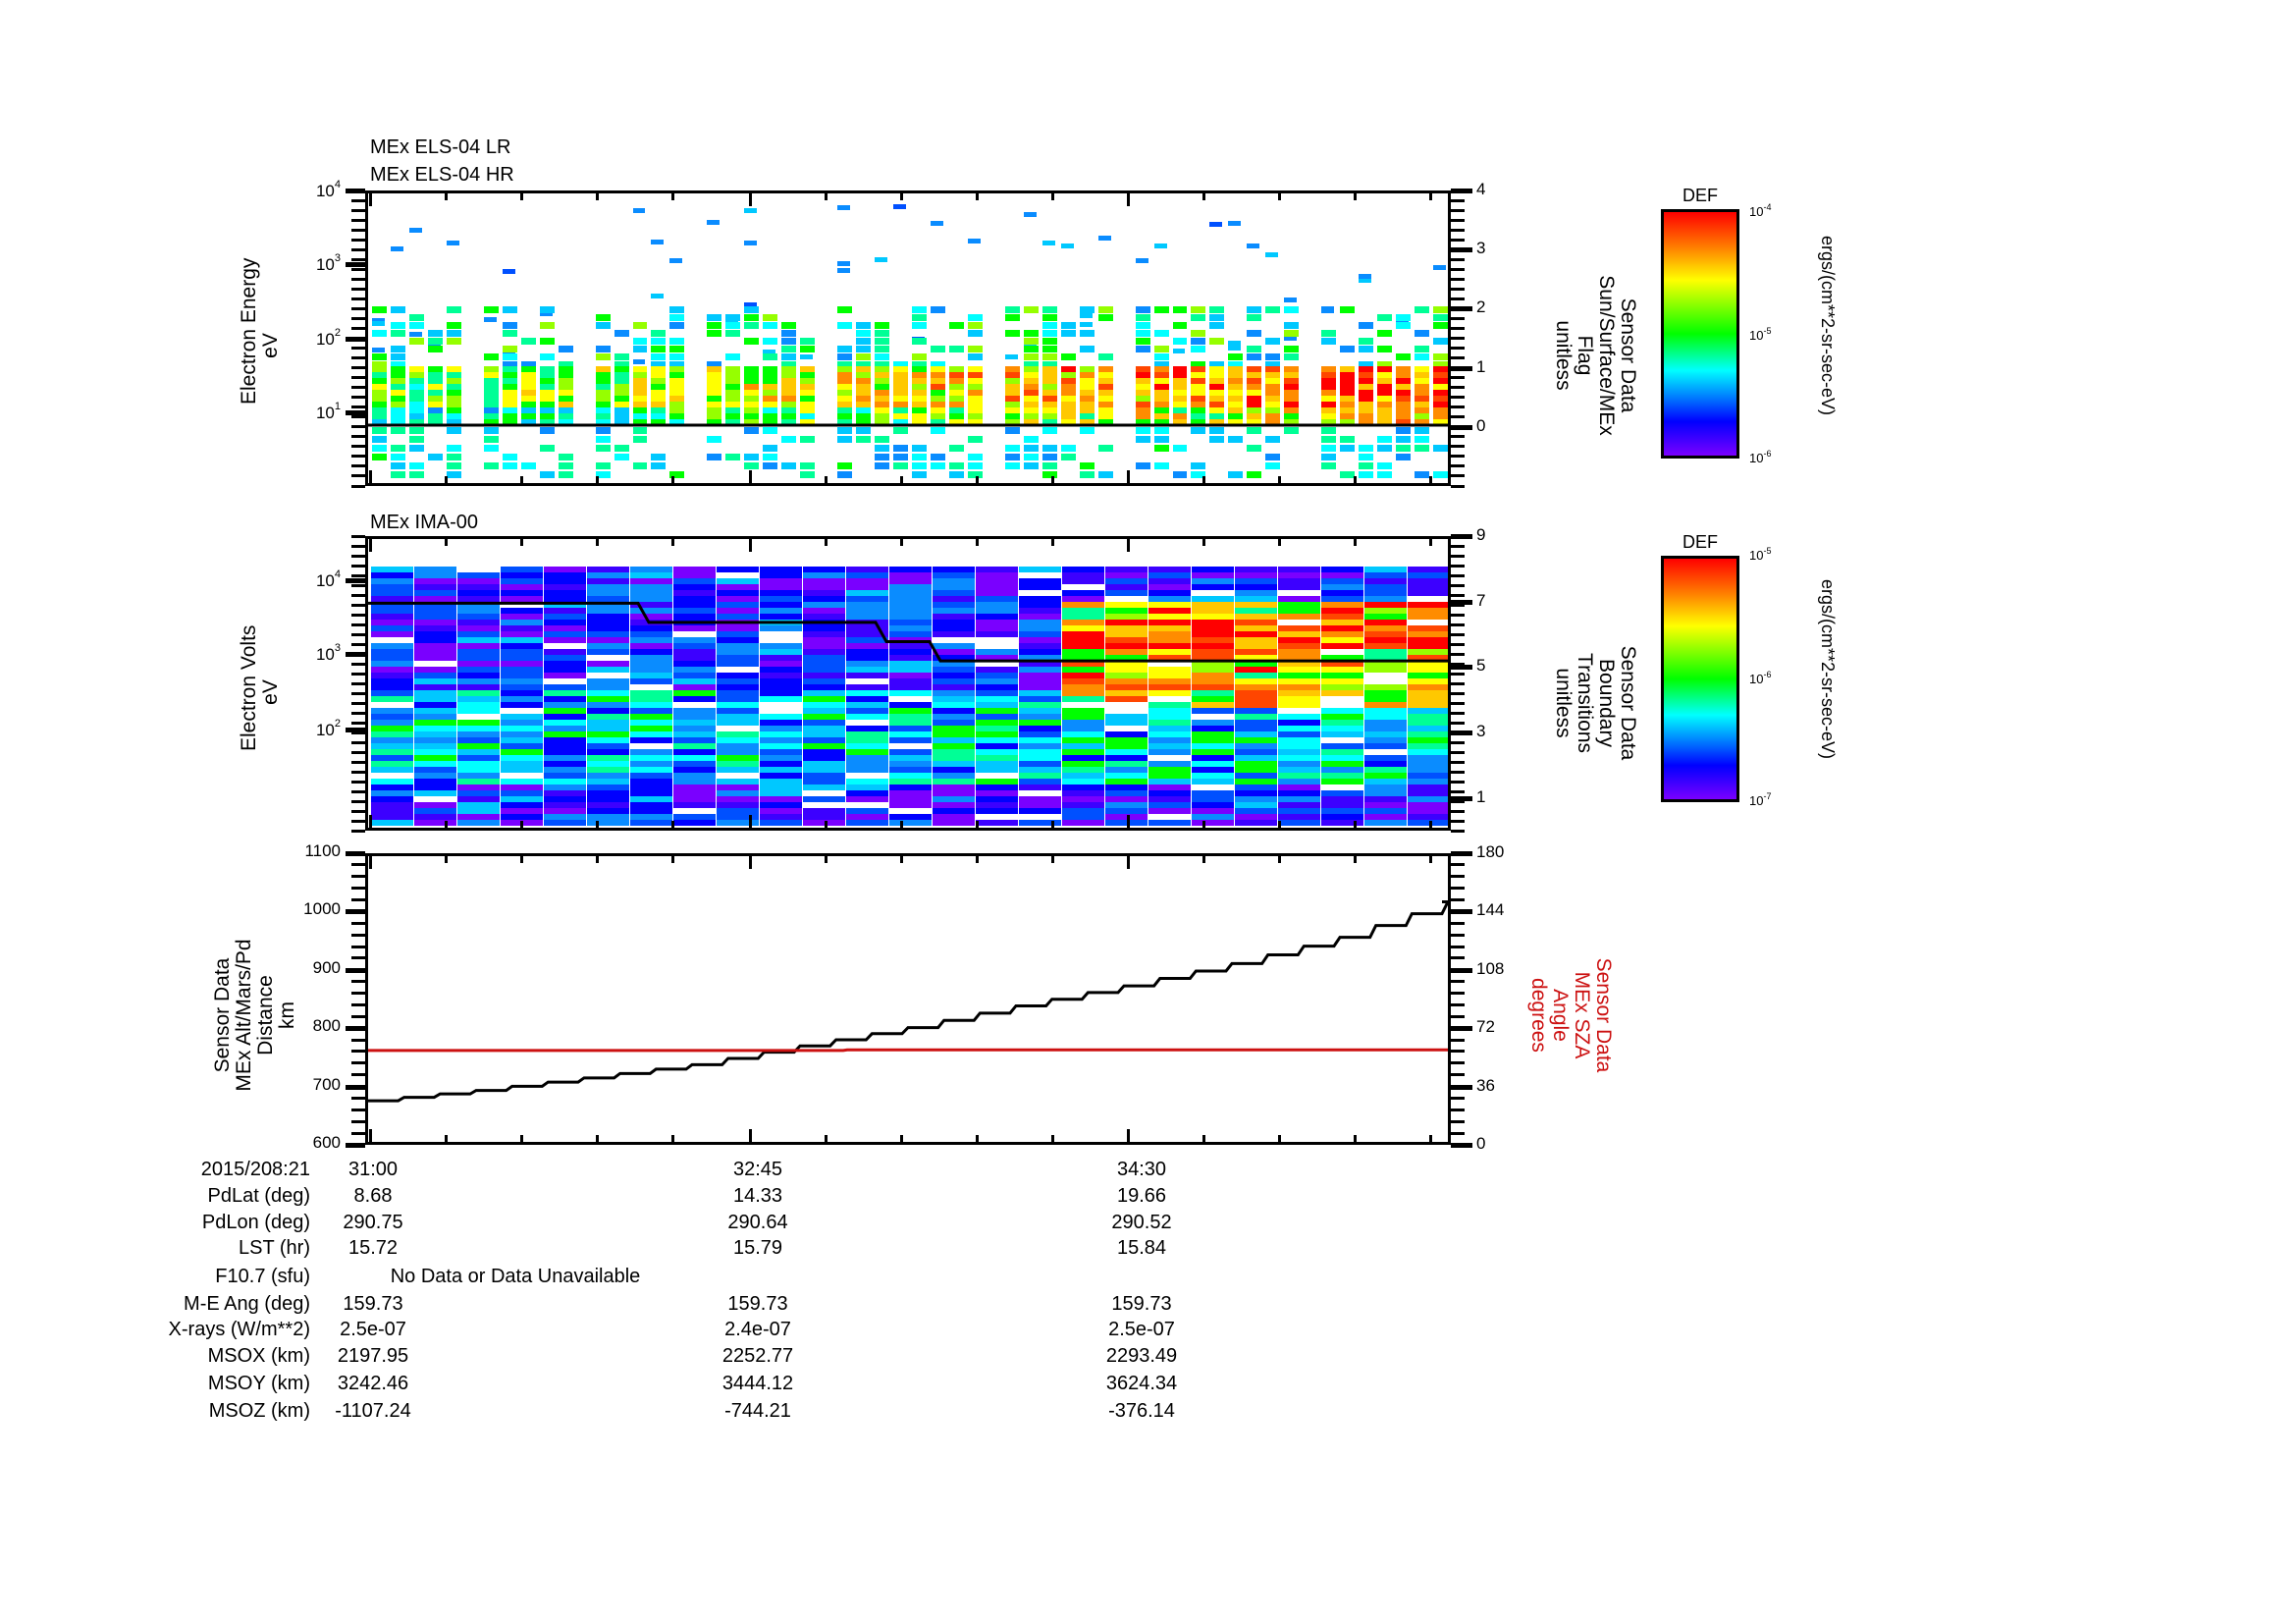 The height and width of the screenshot is (1623, 2296). I want to click on y-tick-label: 700, so click(326, 1084).